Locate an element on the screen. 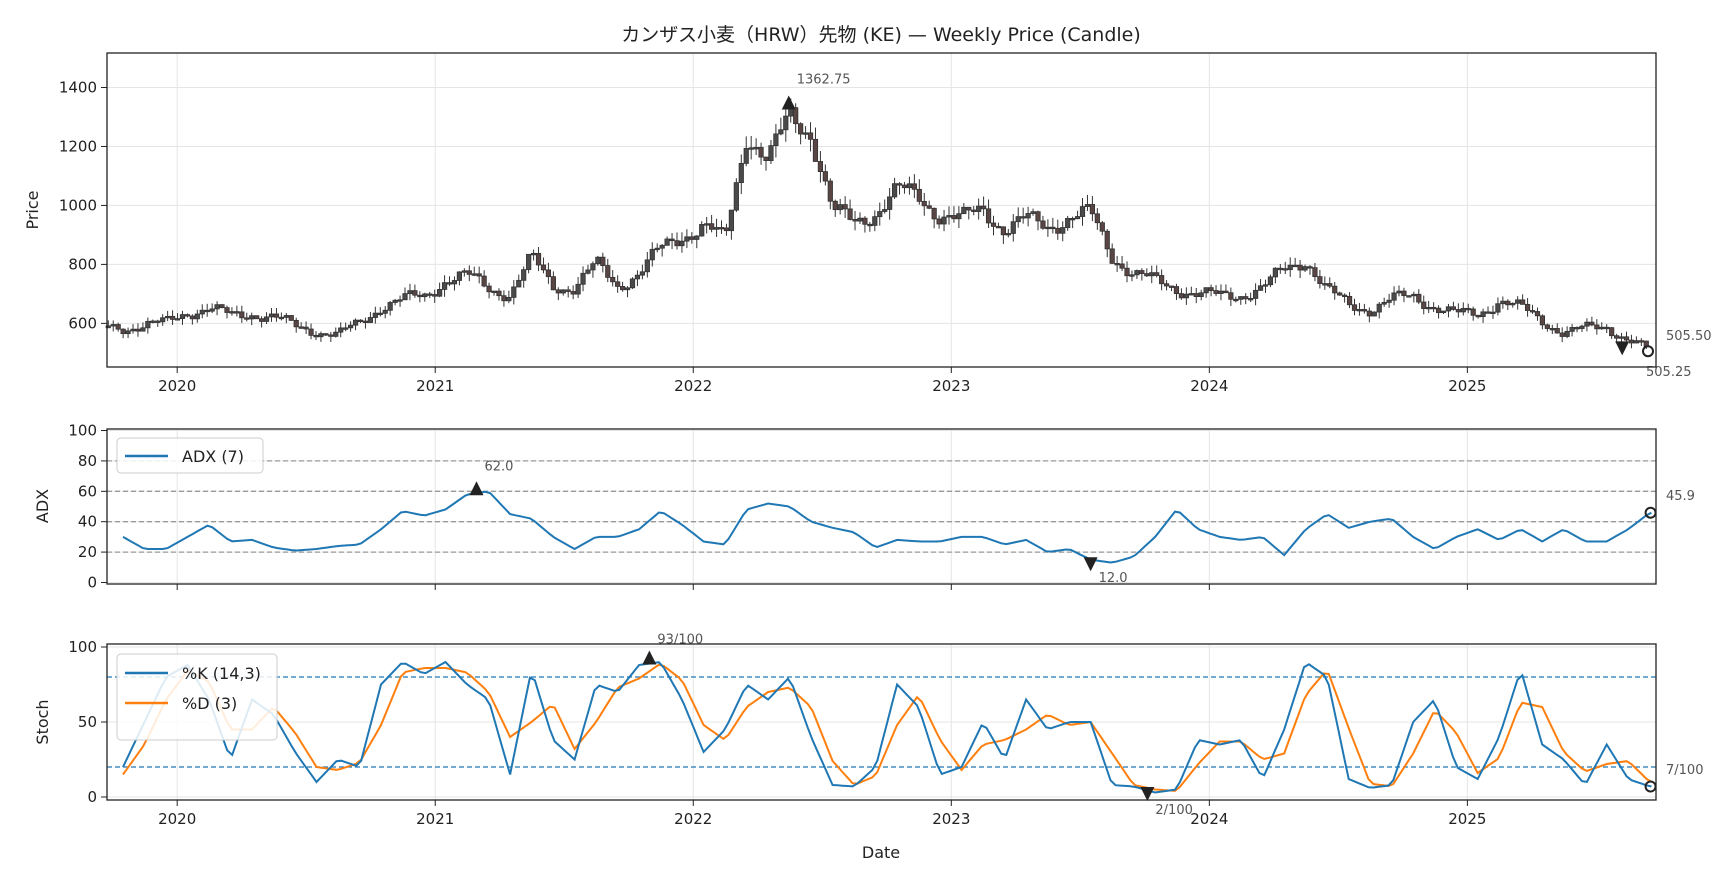  x-tick-label: 2024 is located at coordinates (1209, 819).